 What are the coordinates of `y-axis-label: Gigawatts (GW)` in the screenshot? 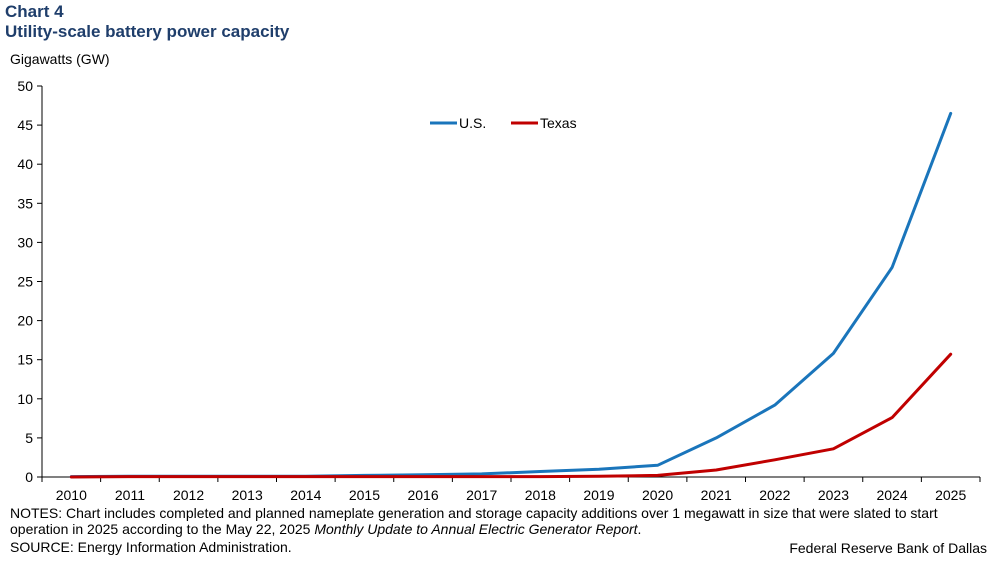 It's located at (60, 59).